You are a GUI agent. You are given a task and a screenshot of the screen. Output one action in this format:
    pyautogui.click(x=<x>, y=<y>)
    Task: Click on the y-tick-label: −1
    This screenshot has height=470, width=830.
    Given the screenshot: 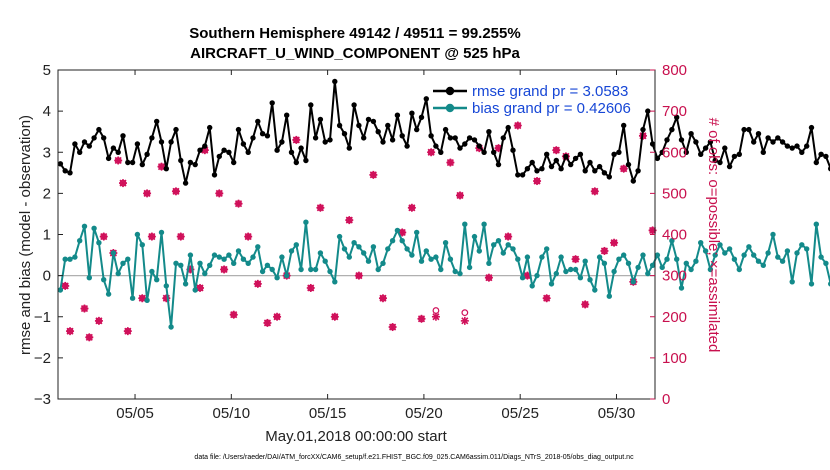 What is the action you would take?
    pyautogui.click(x=42, y=317)
    